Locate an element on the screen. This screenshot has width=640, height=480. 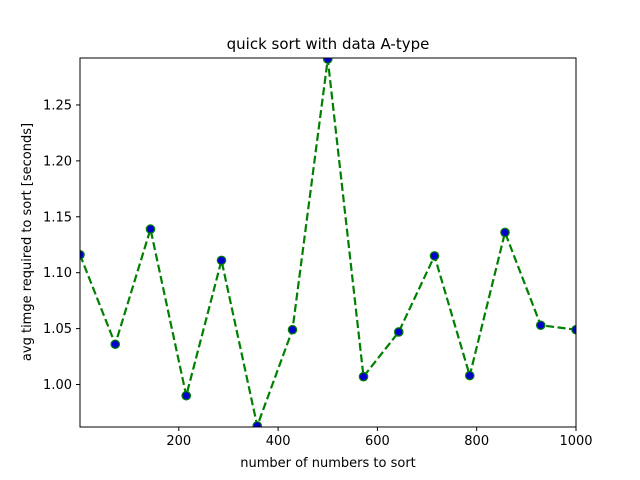
y-tick-label: 1.20 is located at coordinates (57, 161).